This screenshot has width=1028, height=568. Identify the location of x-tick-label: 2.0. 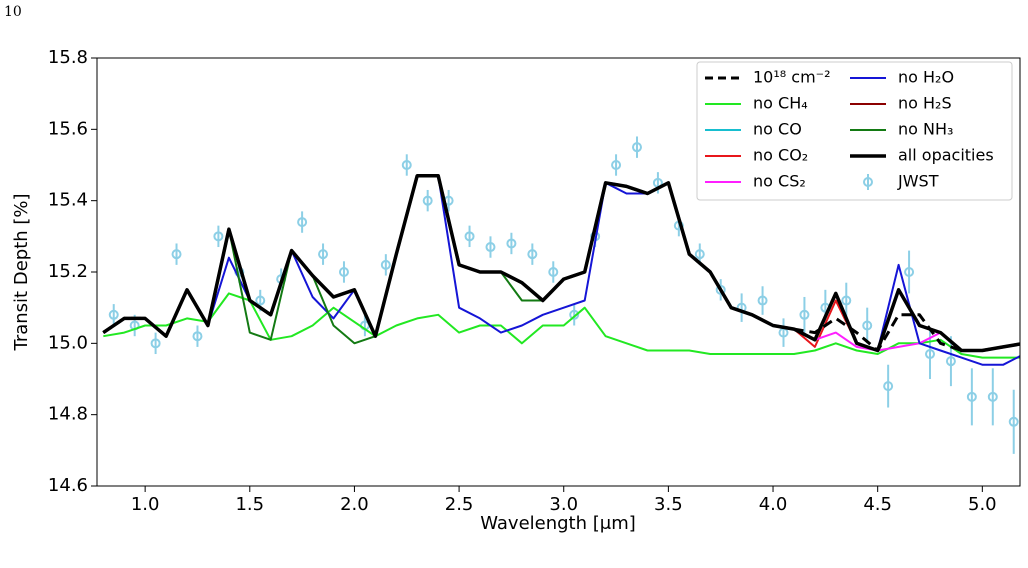
(354, 504).